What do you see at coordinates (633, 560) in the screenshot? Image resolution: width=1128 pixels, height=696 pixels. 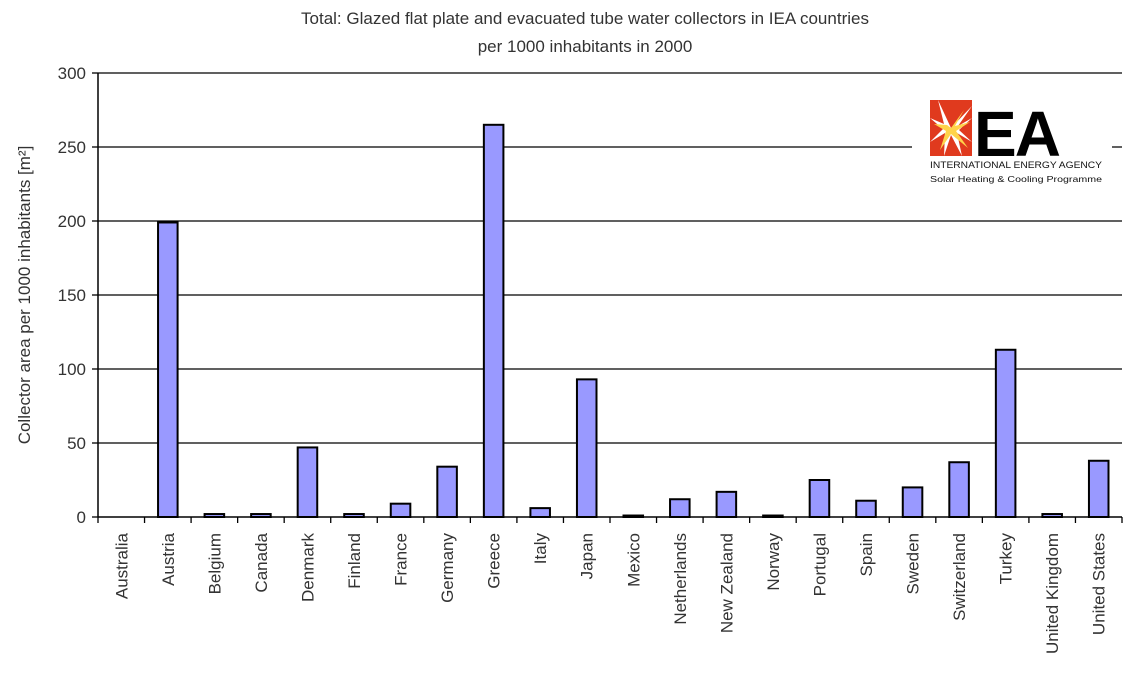 I see `x-category-label: Mexico` at bounding box center [633, 560].